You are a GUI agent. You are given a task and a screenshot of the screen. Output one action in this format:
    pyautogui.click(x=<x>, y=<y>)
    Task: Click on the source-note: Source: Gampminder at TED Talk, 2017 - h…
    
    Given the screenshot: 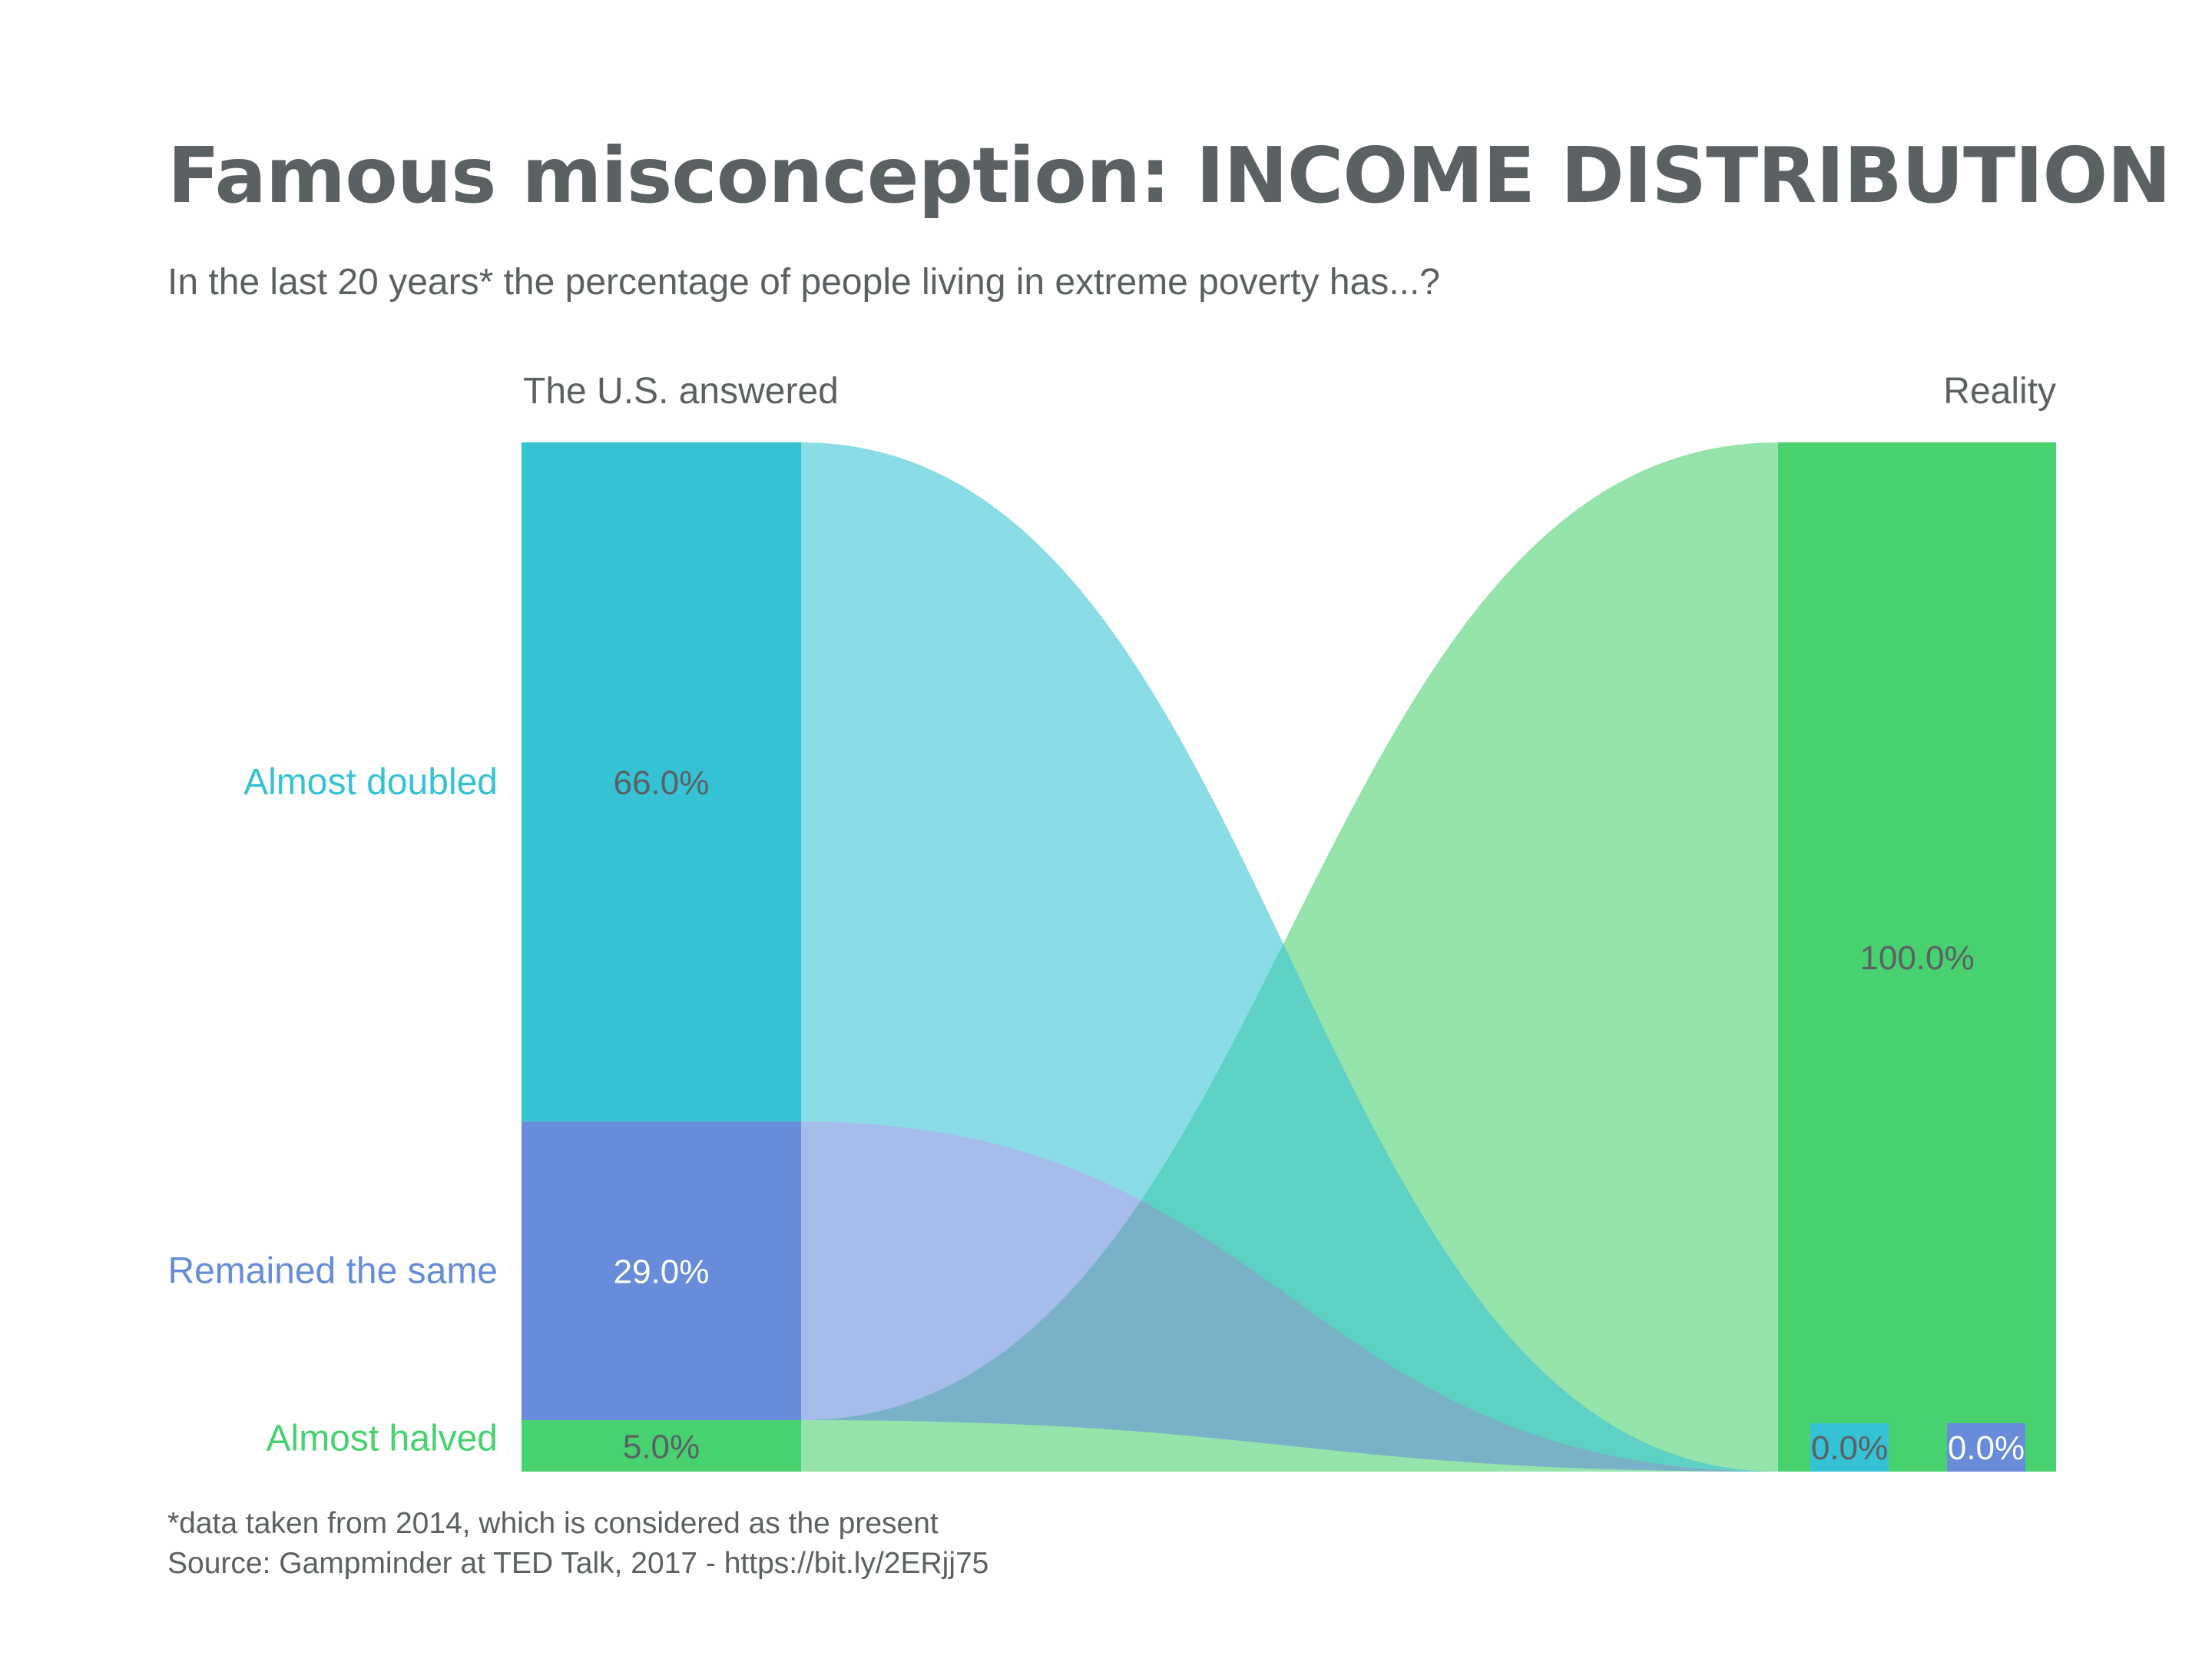 What is the action you would take?
    pyautogui.click(x=578, y=1563)
    